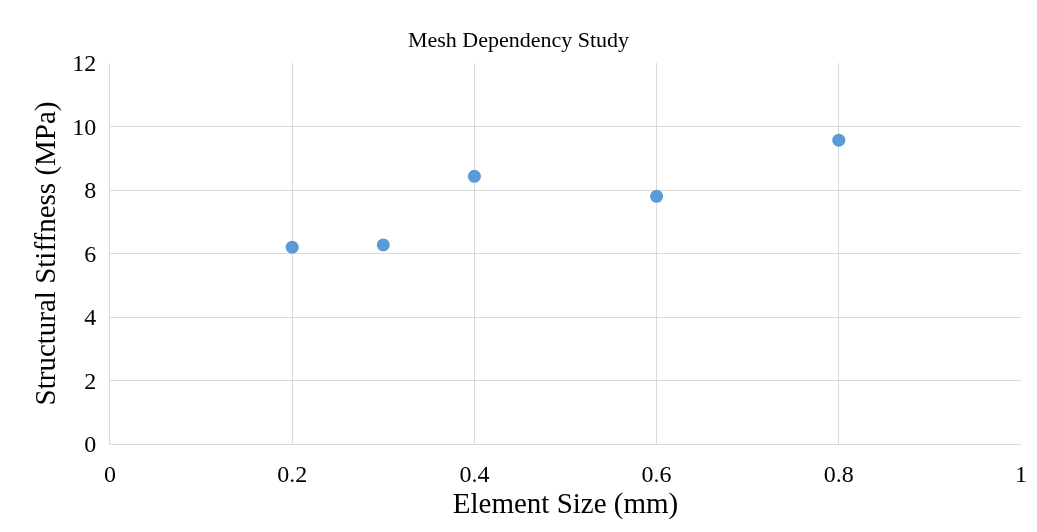  Describe the element at coordinates (518, 40) in the screenshot. I see `chart-title: Mesh Dependency Study` at that location.